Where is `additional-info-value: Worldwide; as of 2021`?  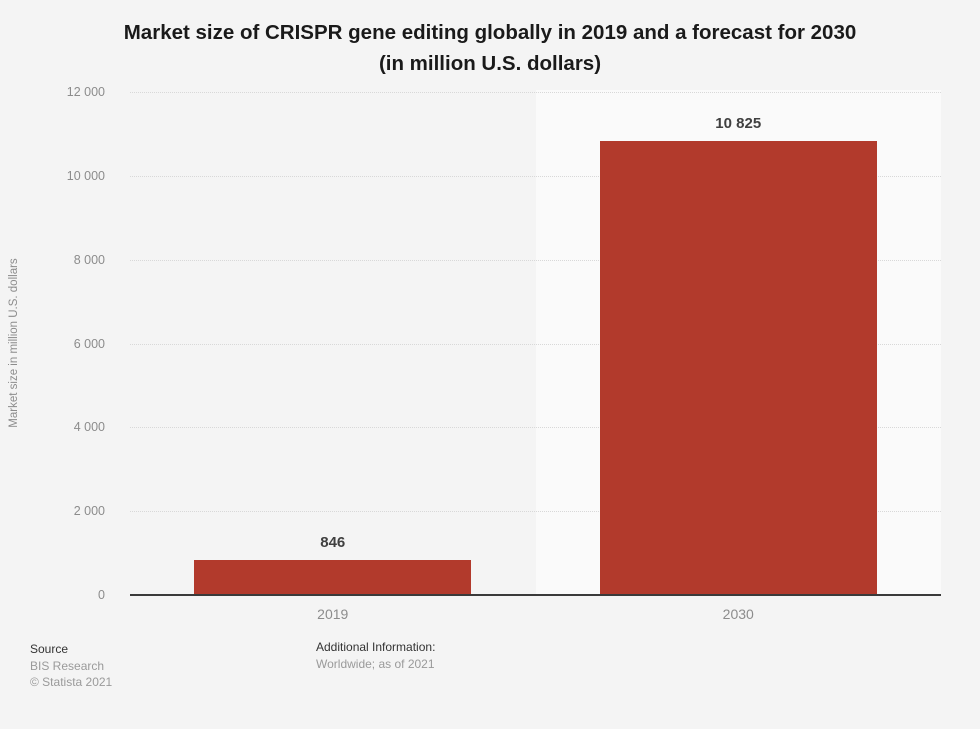
additional-info-value: Worldwide; as of 2021 is located at coordinates (375, 663).